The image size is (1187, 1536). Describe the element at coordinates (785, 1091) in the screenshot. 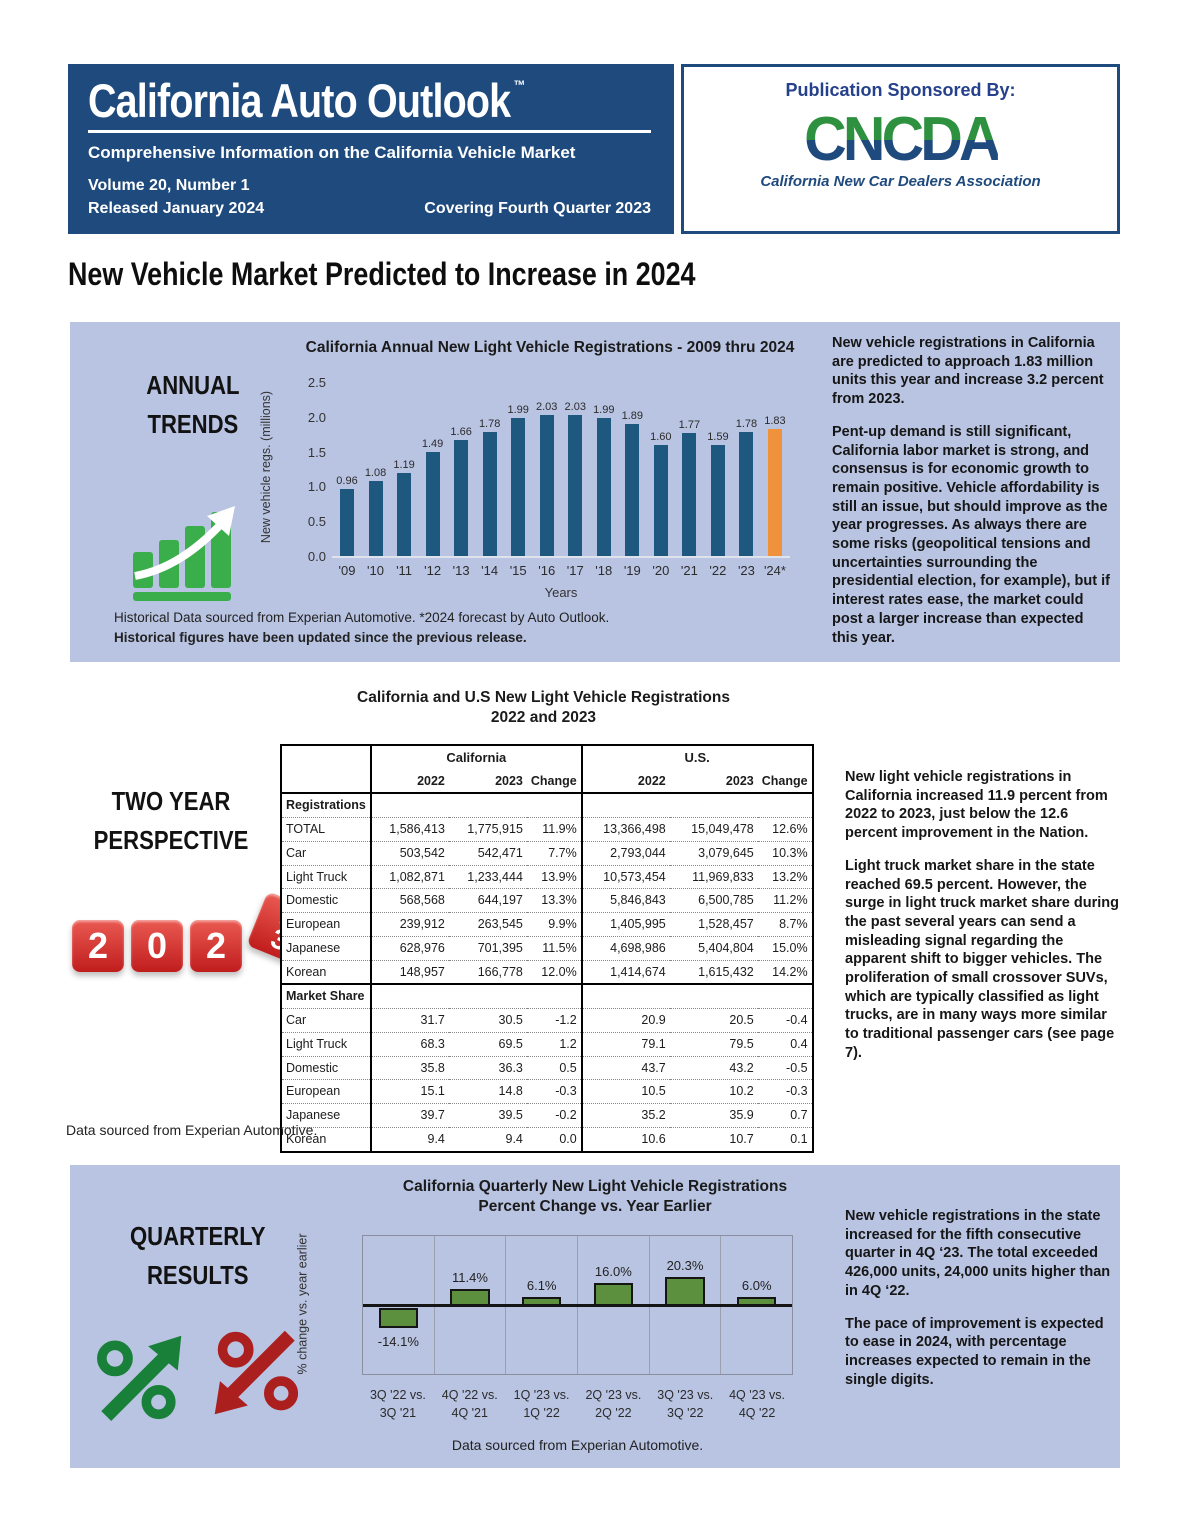

I see `cell-value: -0.3` at that location.